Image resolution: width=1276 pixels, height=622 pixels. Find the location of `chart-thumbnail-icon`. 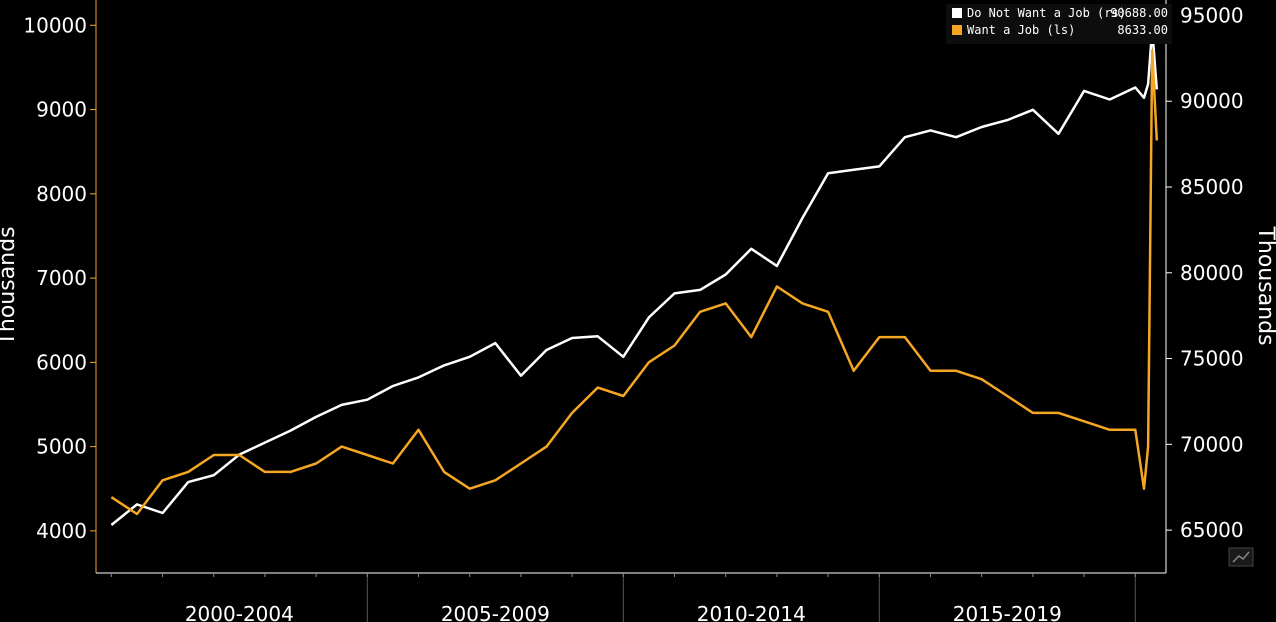

chart-thumbnail-icon is located at coordinates (1241, 557).